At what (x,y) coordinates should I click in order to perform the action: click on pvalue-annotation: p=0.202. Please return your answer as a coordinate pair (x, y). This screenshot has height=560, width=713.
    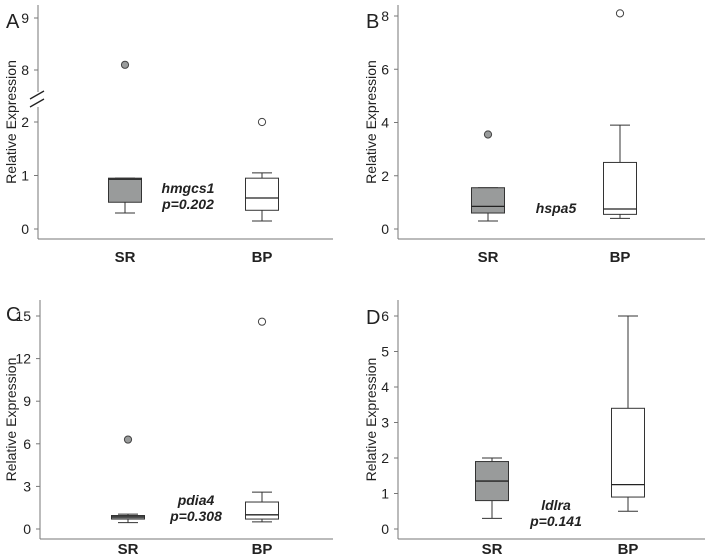
    Looking at the image, I should click on (187, 204).